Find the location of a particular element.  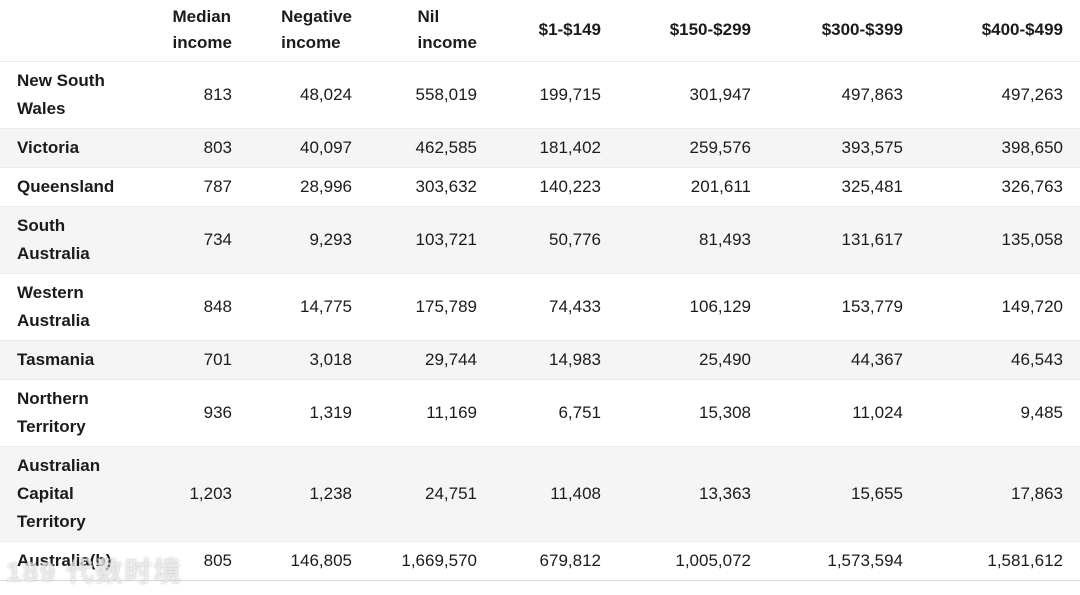

table-cell: 9,293 is located at coordinates (330, 239).